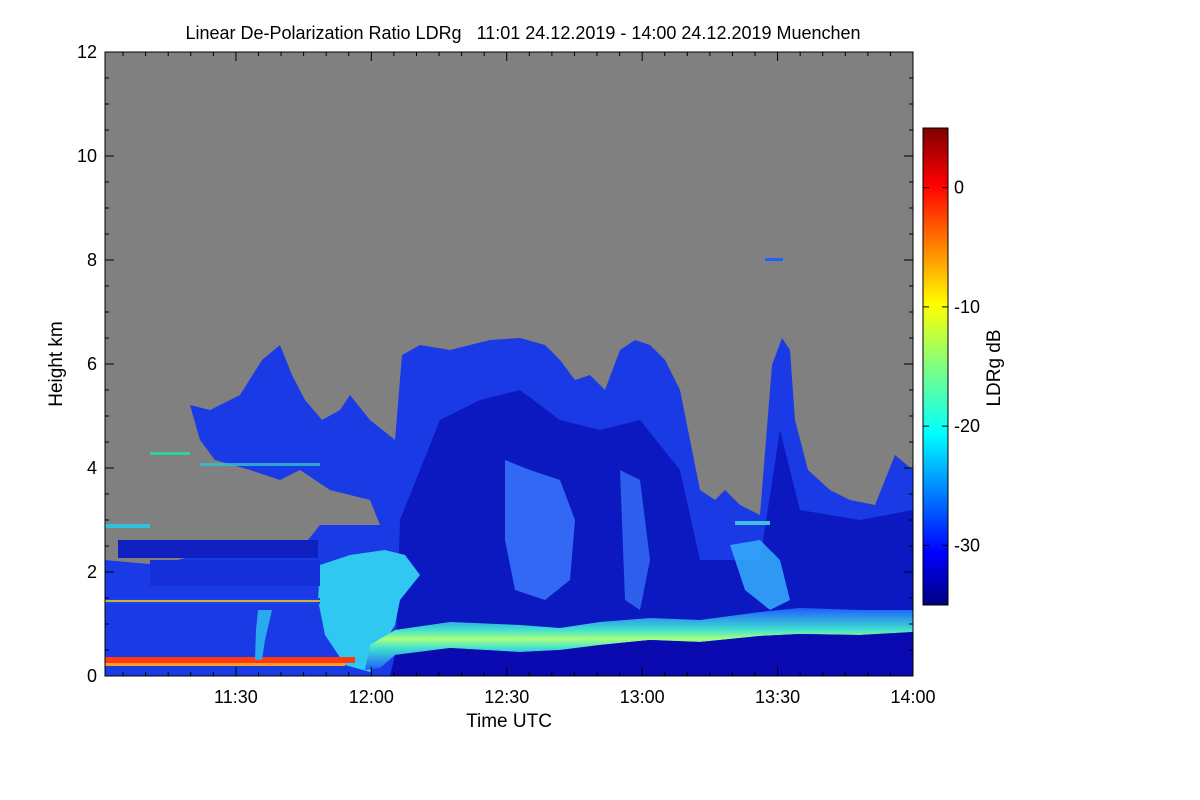  I want to click on x-axis-label: Time UTC, so click(509, 721).